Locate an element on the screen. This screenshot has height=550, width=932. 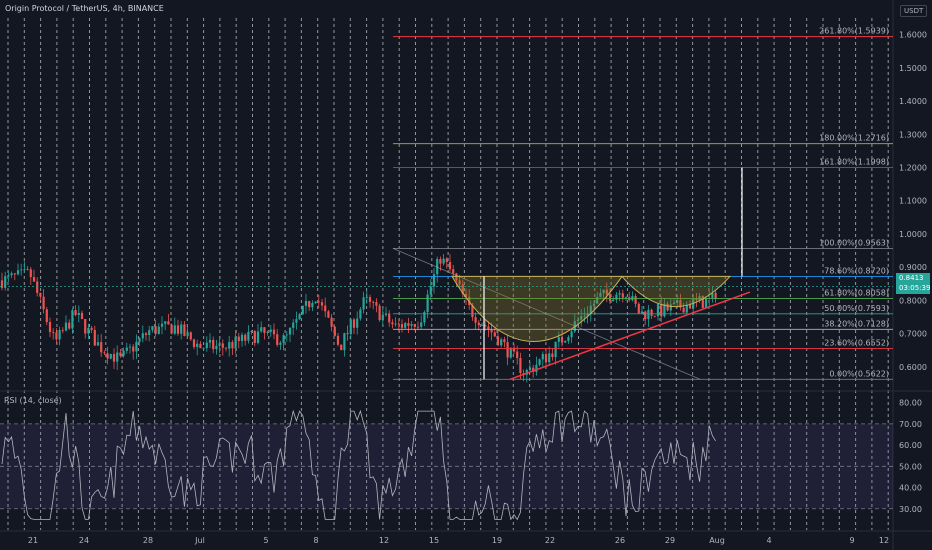
time-tick-label: 26 is located at coordinates (620, 540).